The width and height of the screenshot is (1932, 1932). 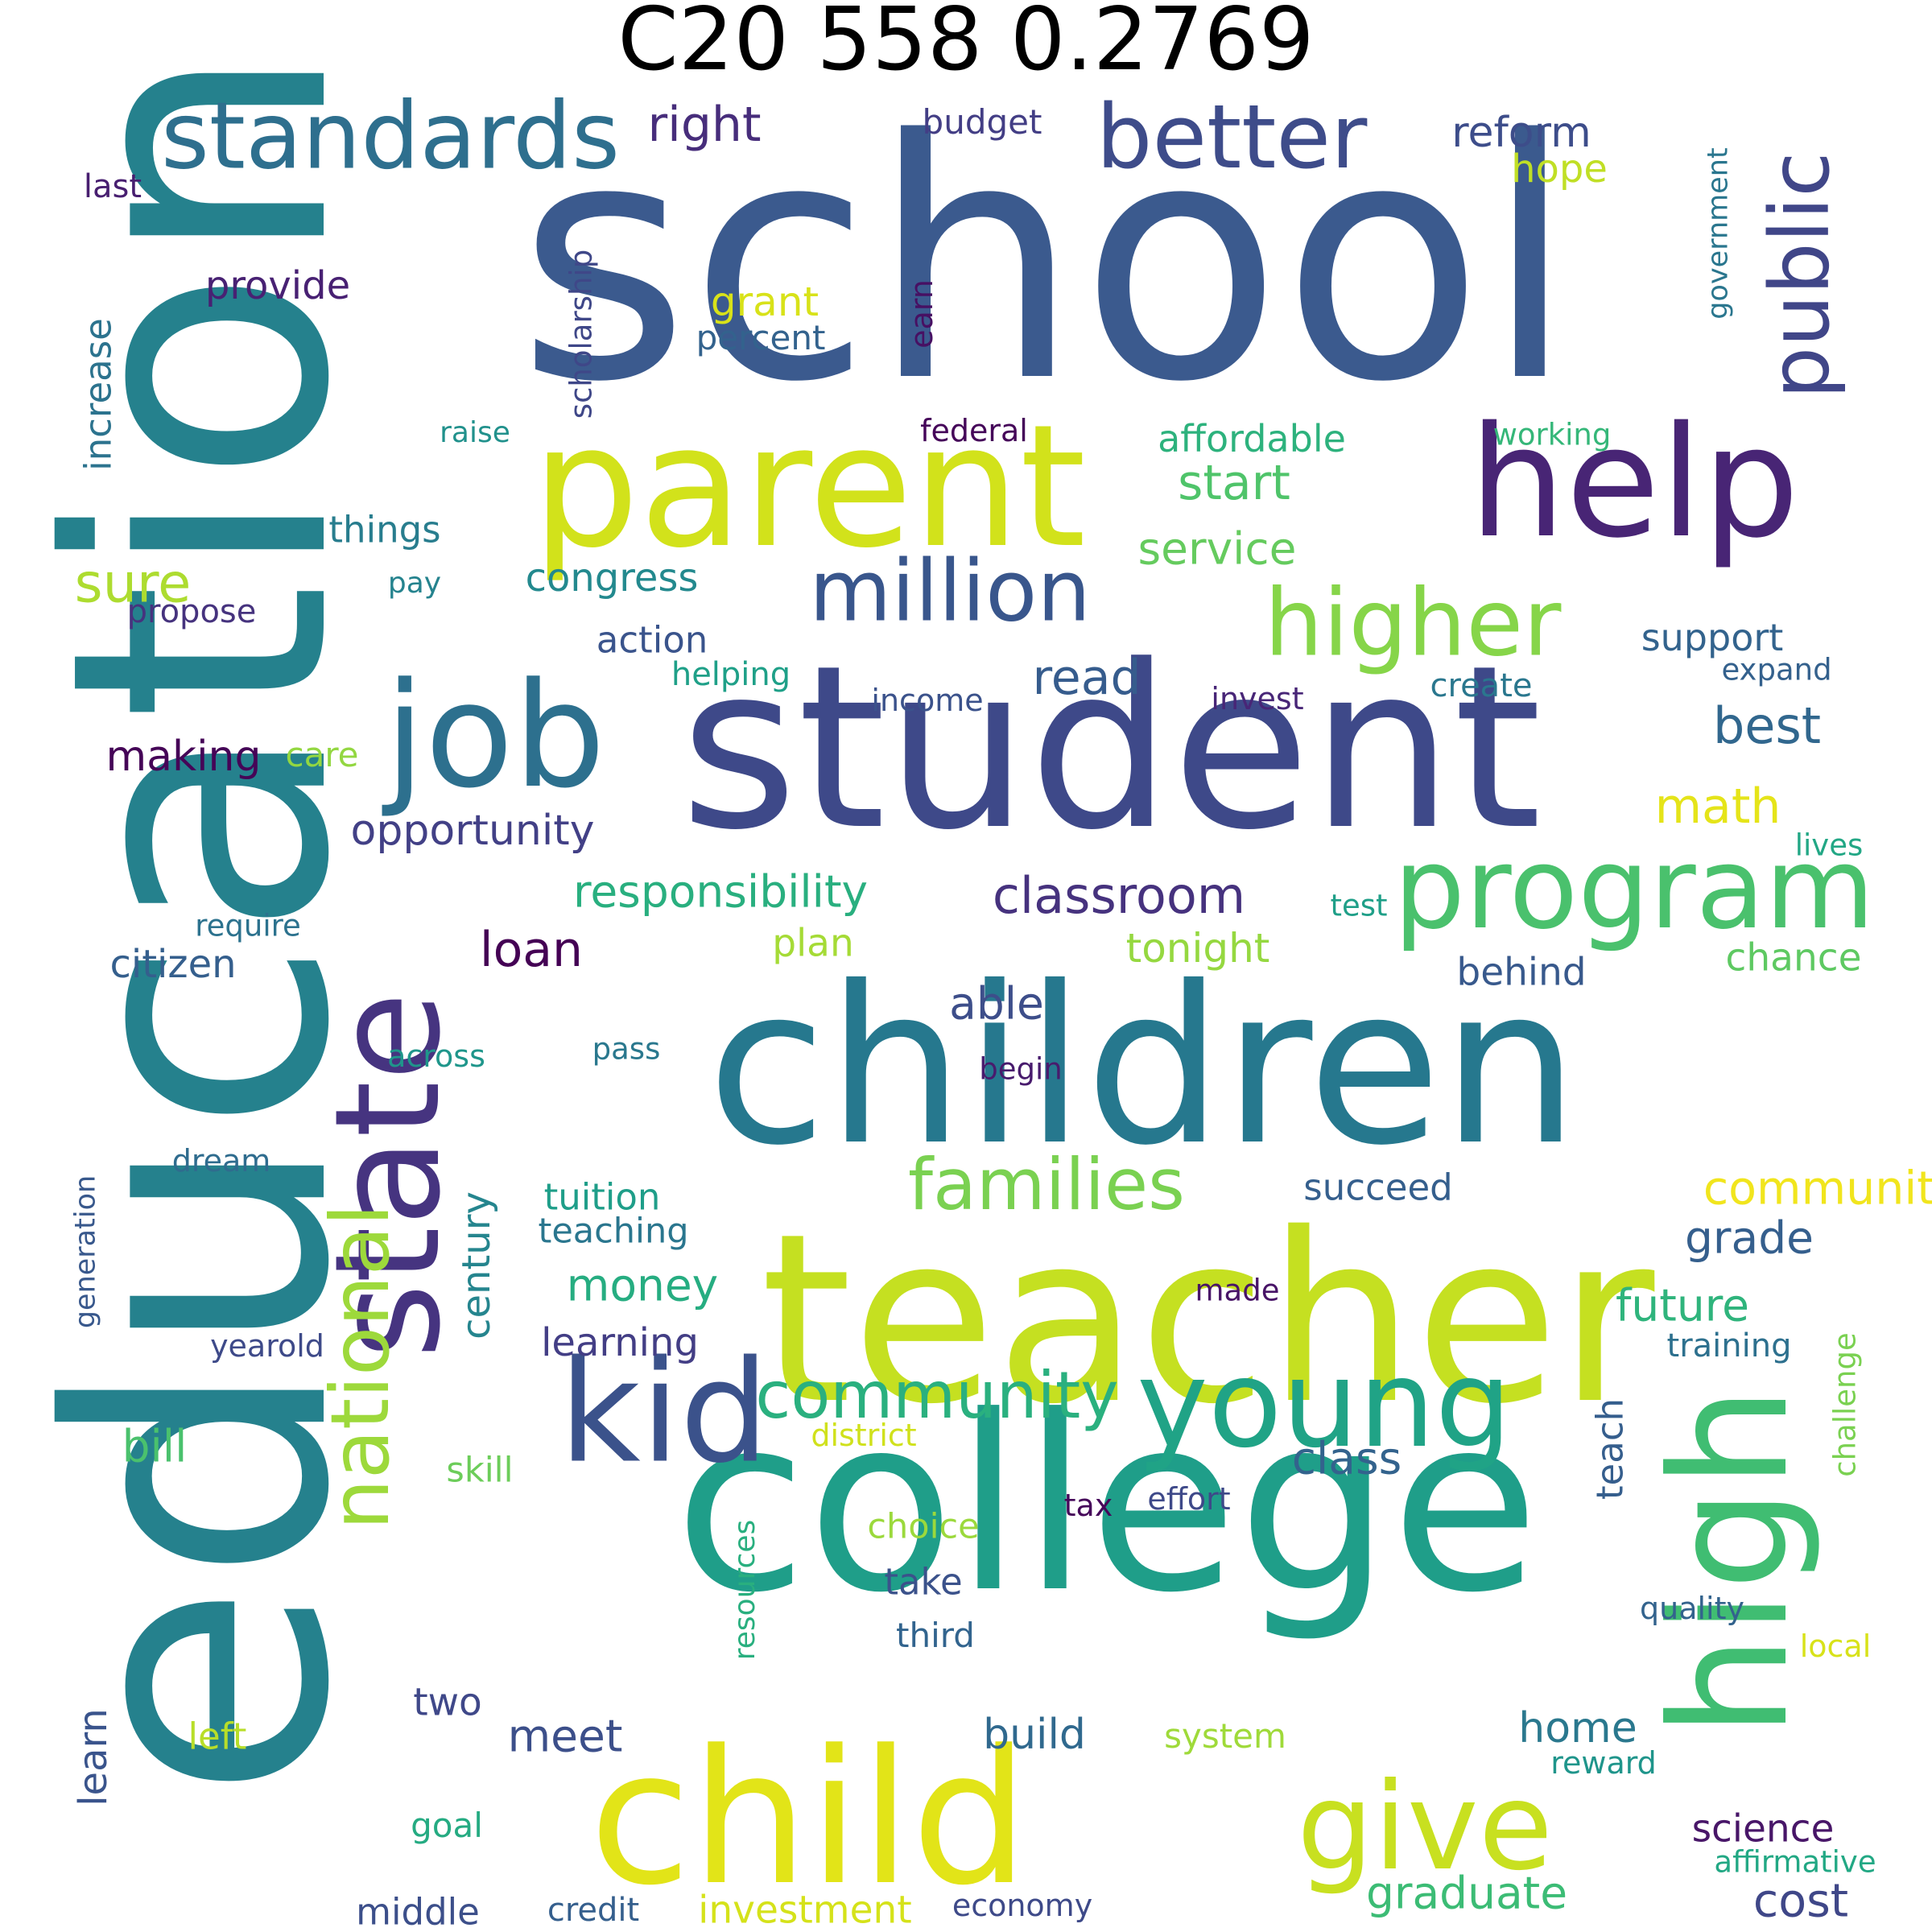 I want to click on word-affordable: affordable, so click(x=1252, y=438).